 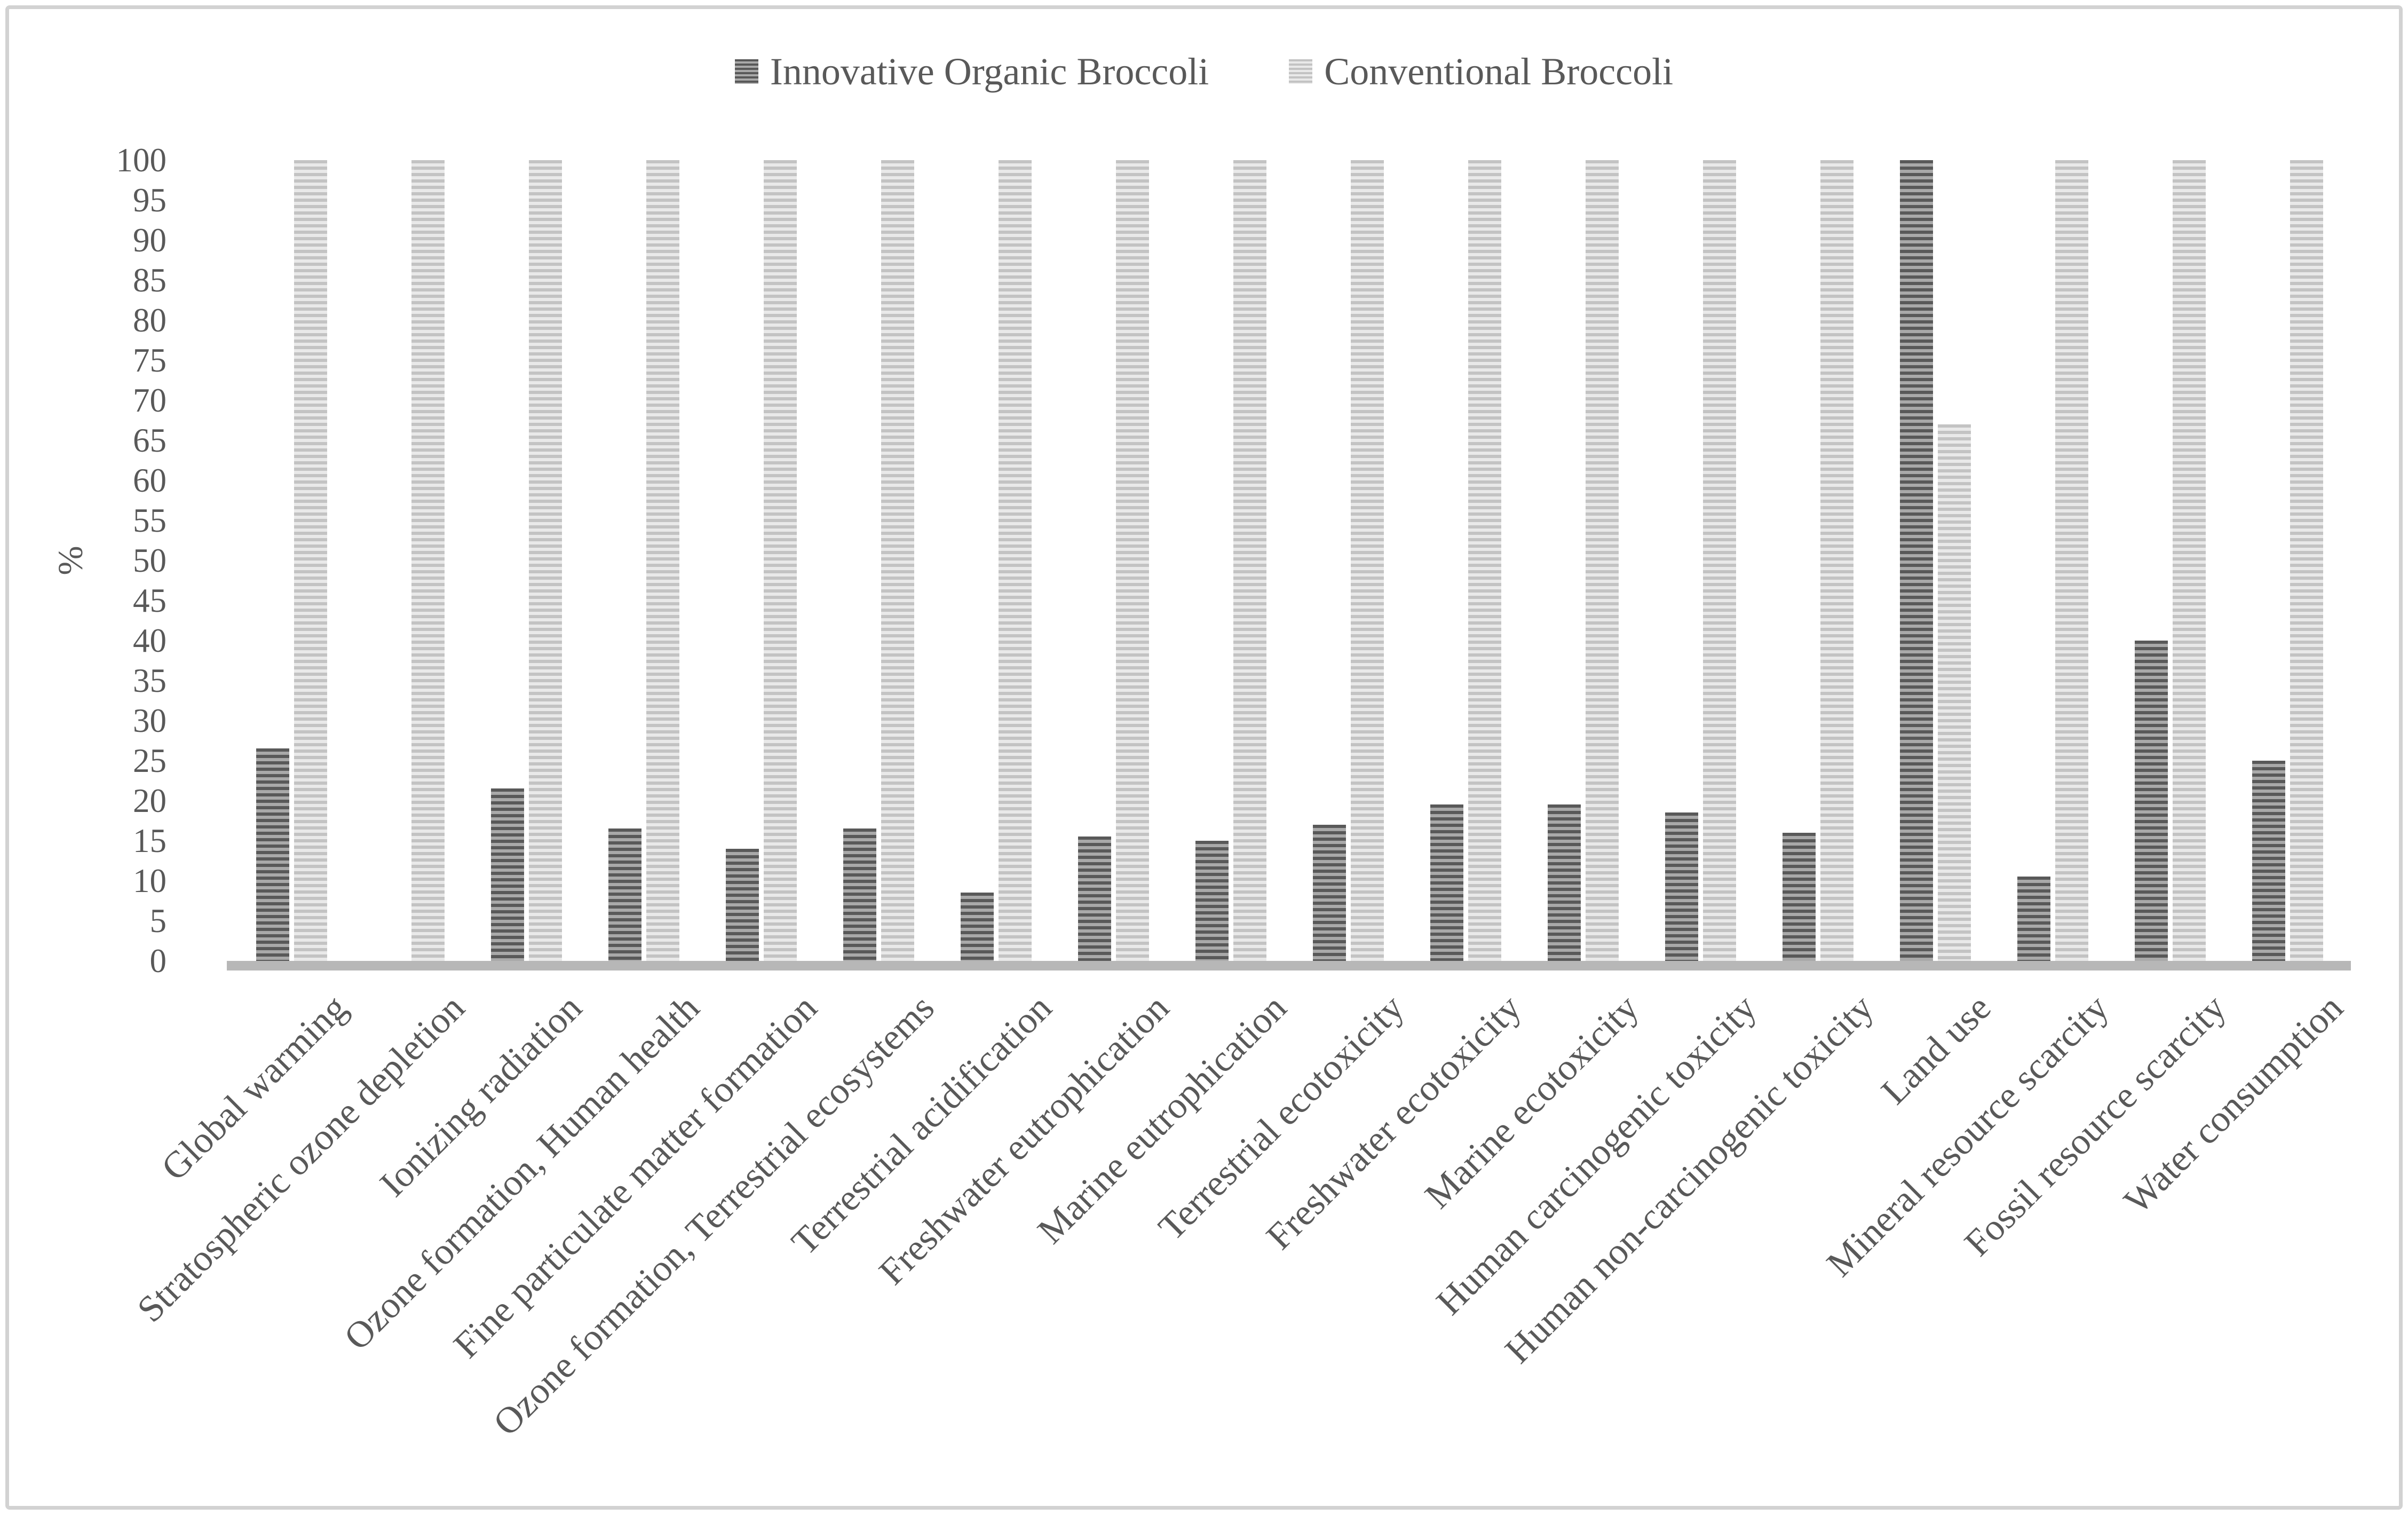 I want to click on bar-innovative-organic-broccoli-ionizing-radiation, so click(x=507, y=875).